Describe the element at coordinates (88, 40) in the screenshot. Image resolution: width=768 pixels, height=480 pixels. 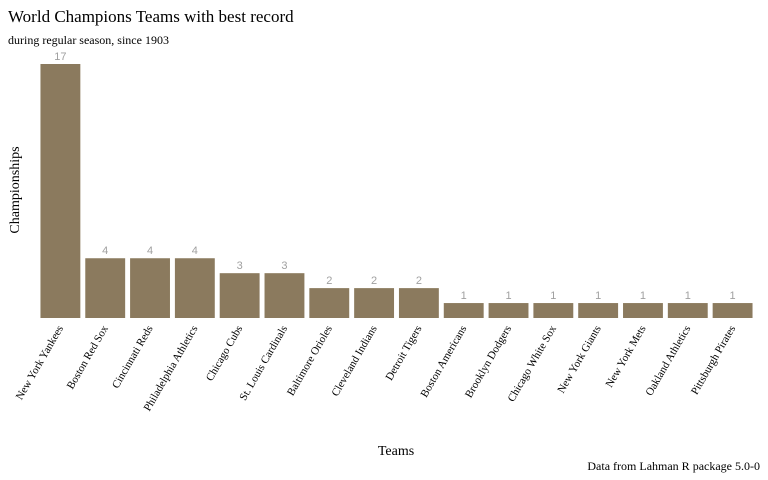
I see `chart-subtitle: during regular season, since 1903` at that location.